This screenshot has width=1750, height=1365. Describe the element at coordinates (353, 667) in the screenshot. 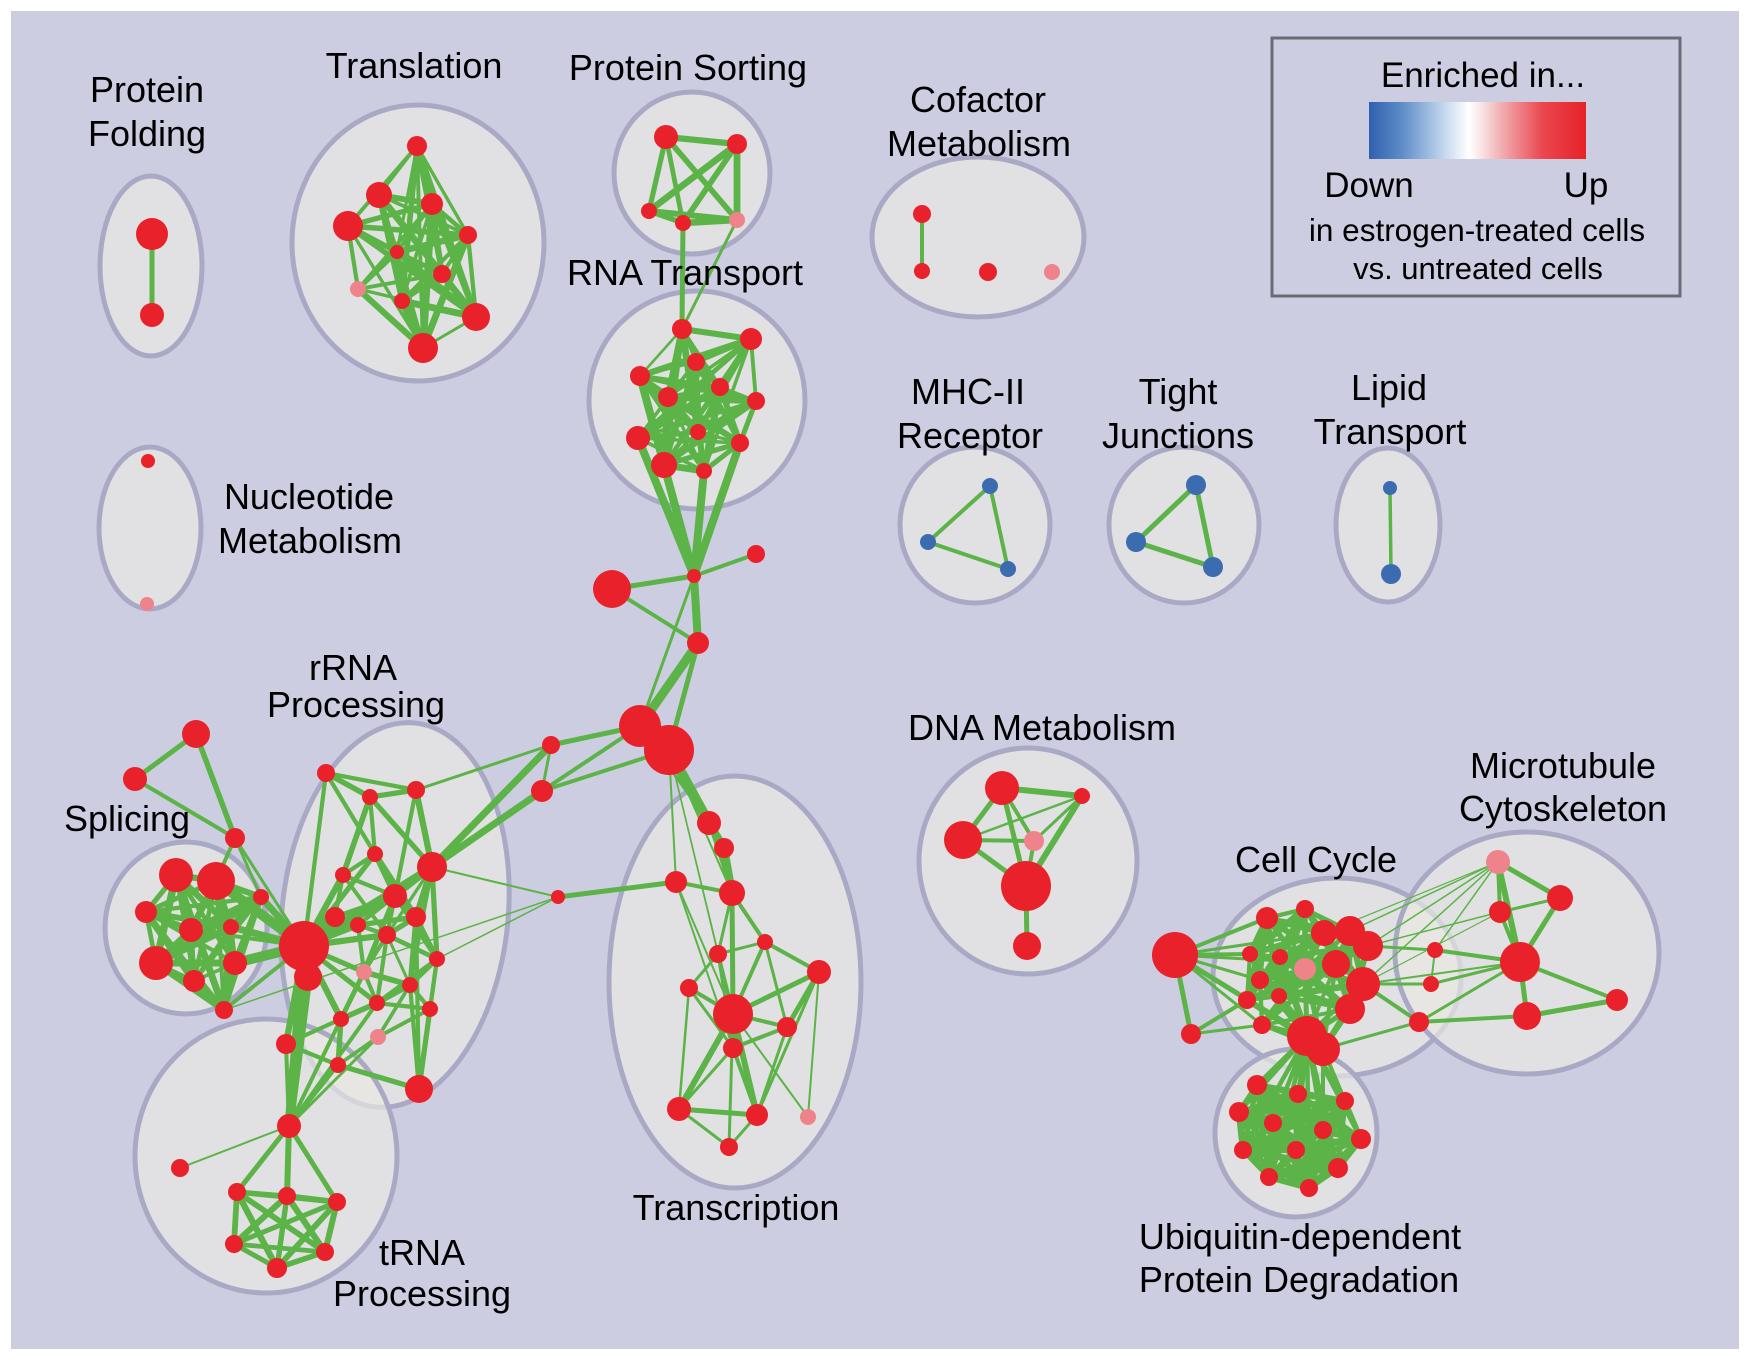

I see `svg-text: rRNA` at that location.